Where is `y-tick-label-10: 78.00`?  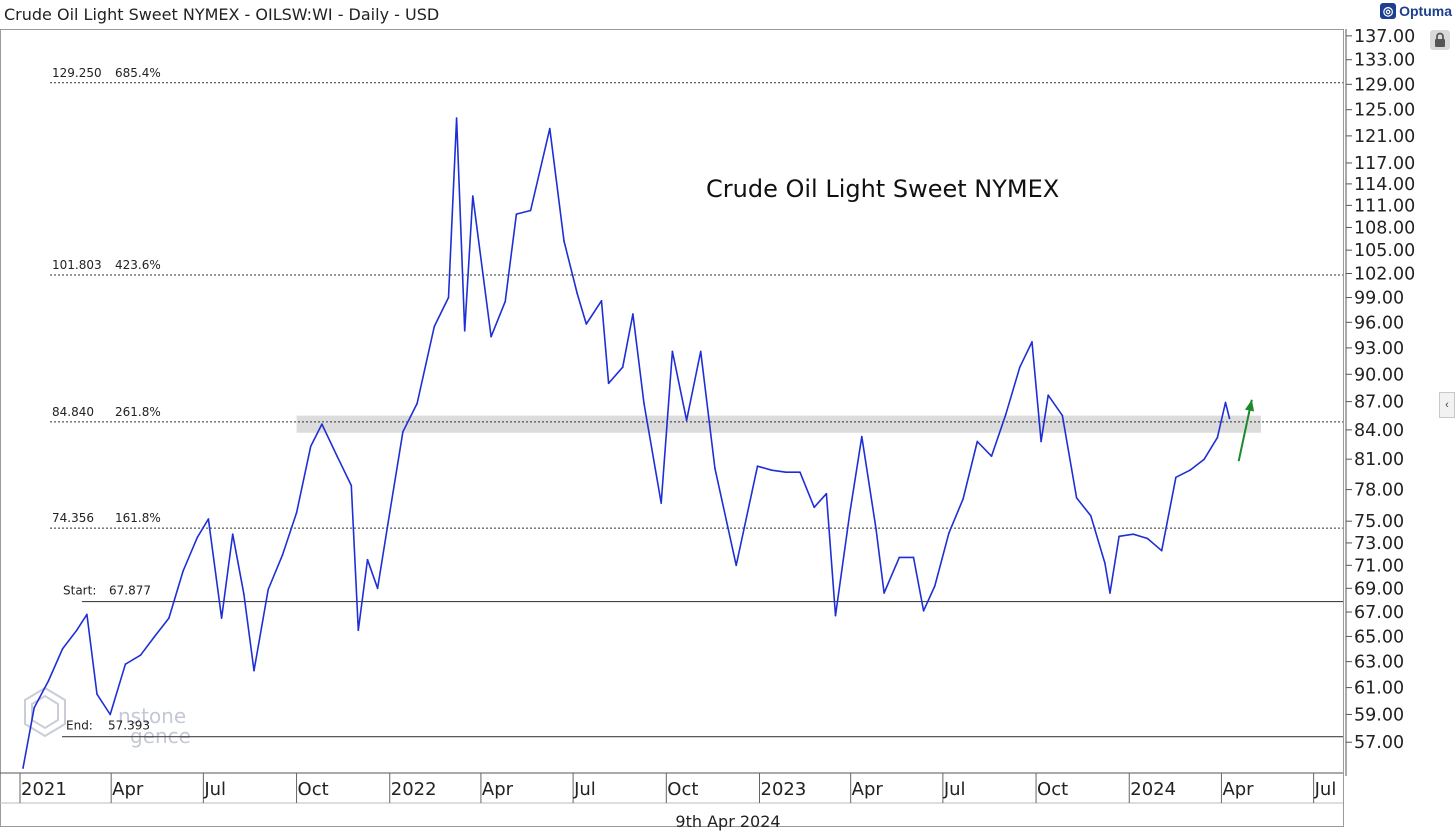 y-tick-label-10: 78.00 is located at coordinates (1379, 491).